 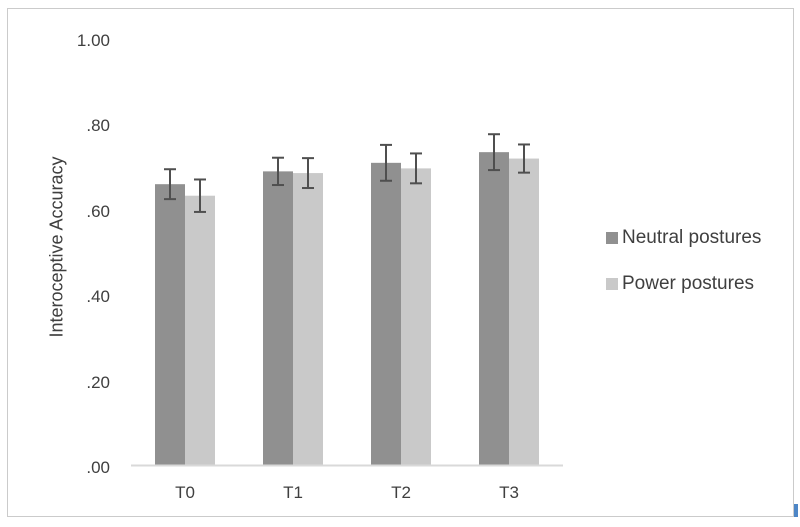 I want to click on legend-entry: Neutral postures, so click(x=683, y=238).